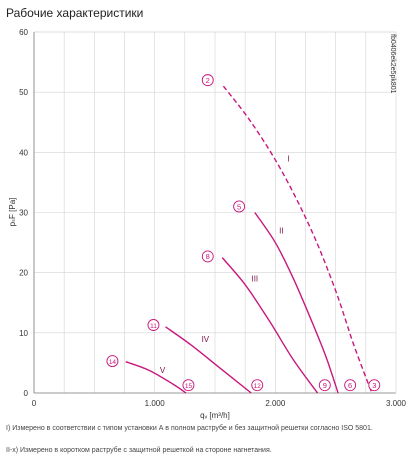 The width and height of the screenshot is (408, 468). Describe the element at coordinates (288, 158) in the screenshot. I see `curve-label-I: I` at that location.